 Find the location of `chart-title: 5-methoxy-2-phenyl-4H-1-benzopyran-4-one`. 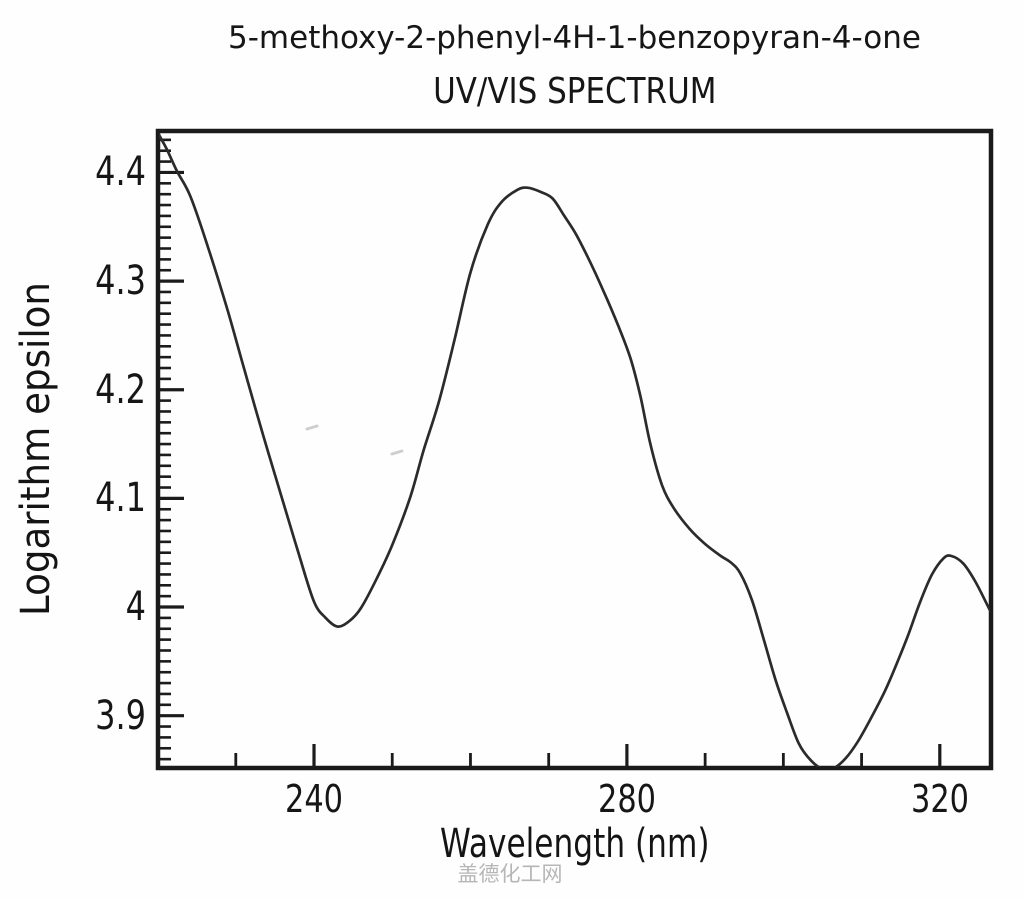

chart-title: 5-methoxy-2-phenyl-4H-1-benzopyran-4-one is located at coordinates (574, 38).